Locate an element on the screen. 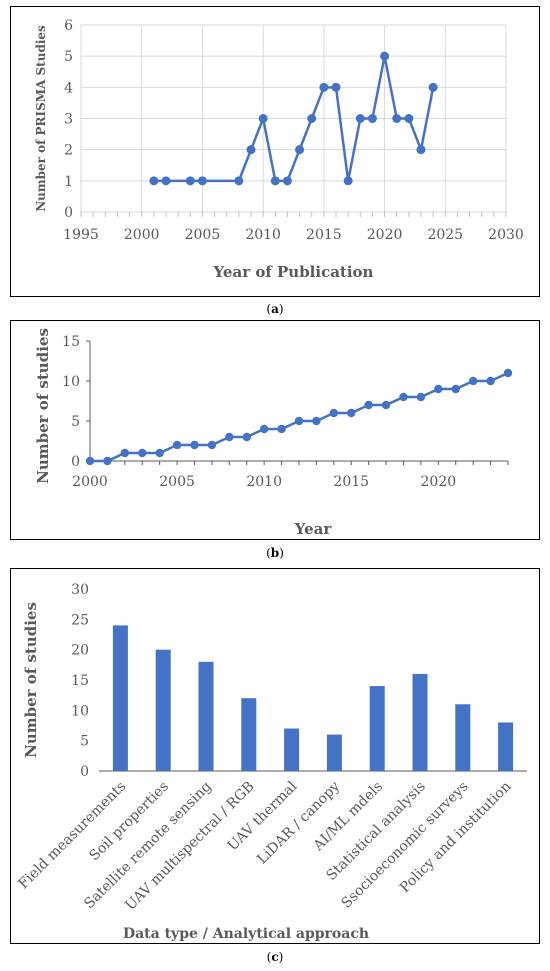  x-tick-label-b: 2005 is located at coordinates (177, 482).